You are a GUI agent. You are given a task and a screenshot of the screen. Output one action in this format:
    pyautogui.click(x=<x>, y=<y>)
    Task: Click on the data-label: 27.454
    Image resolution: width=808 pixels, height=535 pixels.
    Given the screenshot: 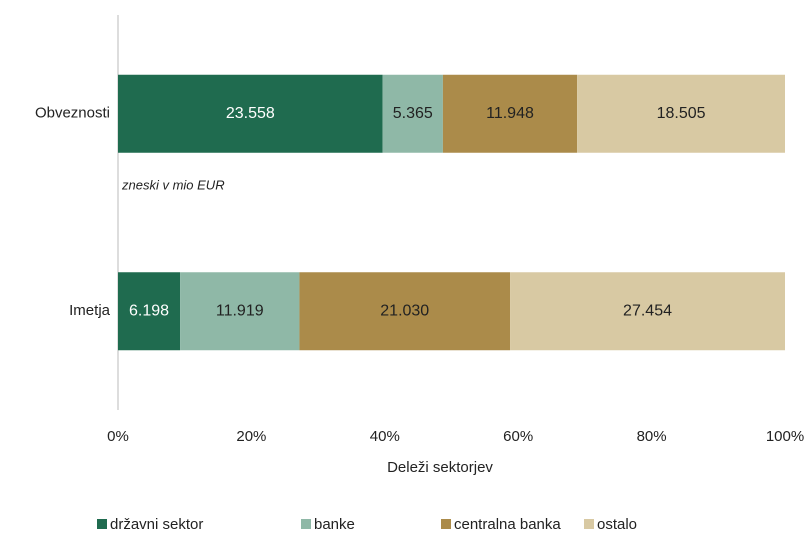 What is the action you would take?
    pyautogui.click(x=647, y=310)
    